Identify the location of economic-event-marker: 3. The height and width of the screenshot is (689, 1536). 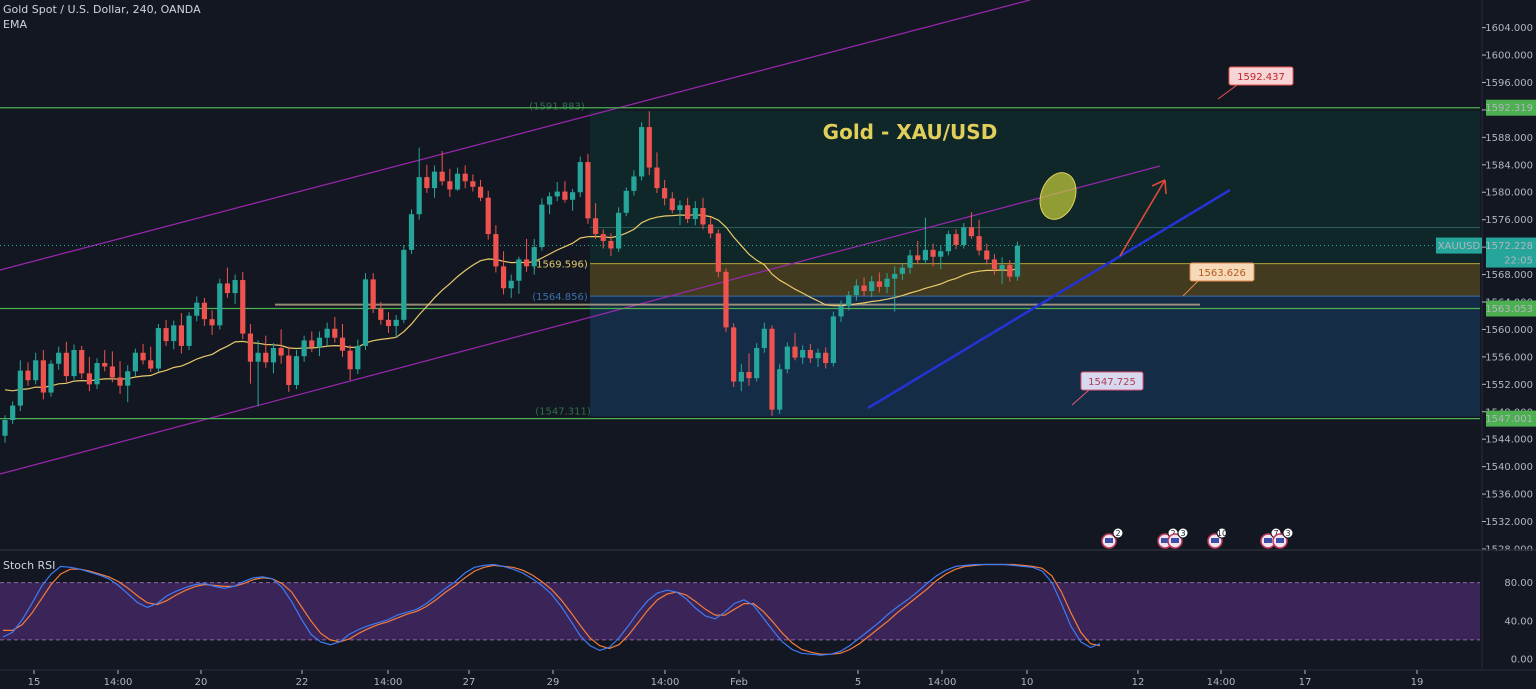
(1283, 538).